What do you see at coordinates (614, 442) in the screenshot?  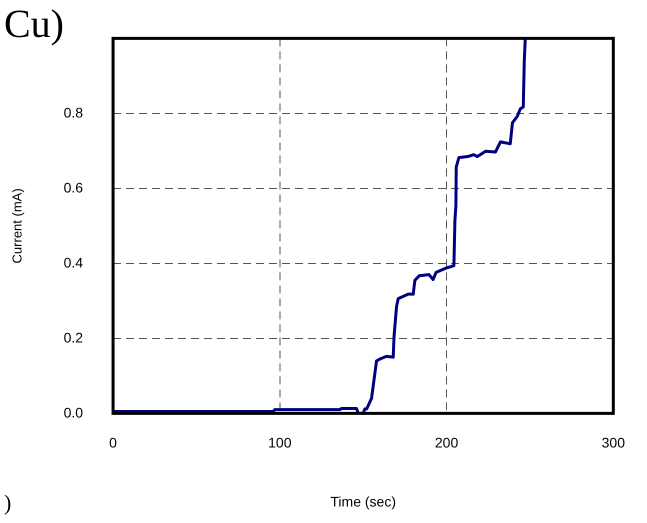 I see `x-tick-label: 300` at bounding box center [614, 442].